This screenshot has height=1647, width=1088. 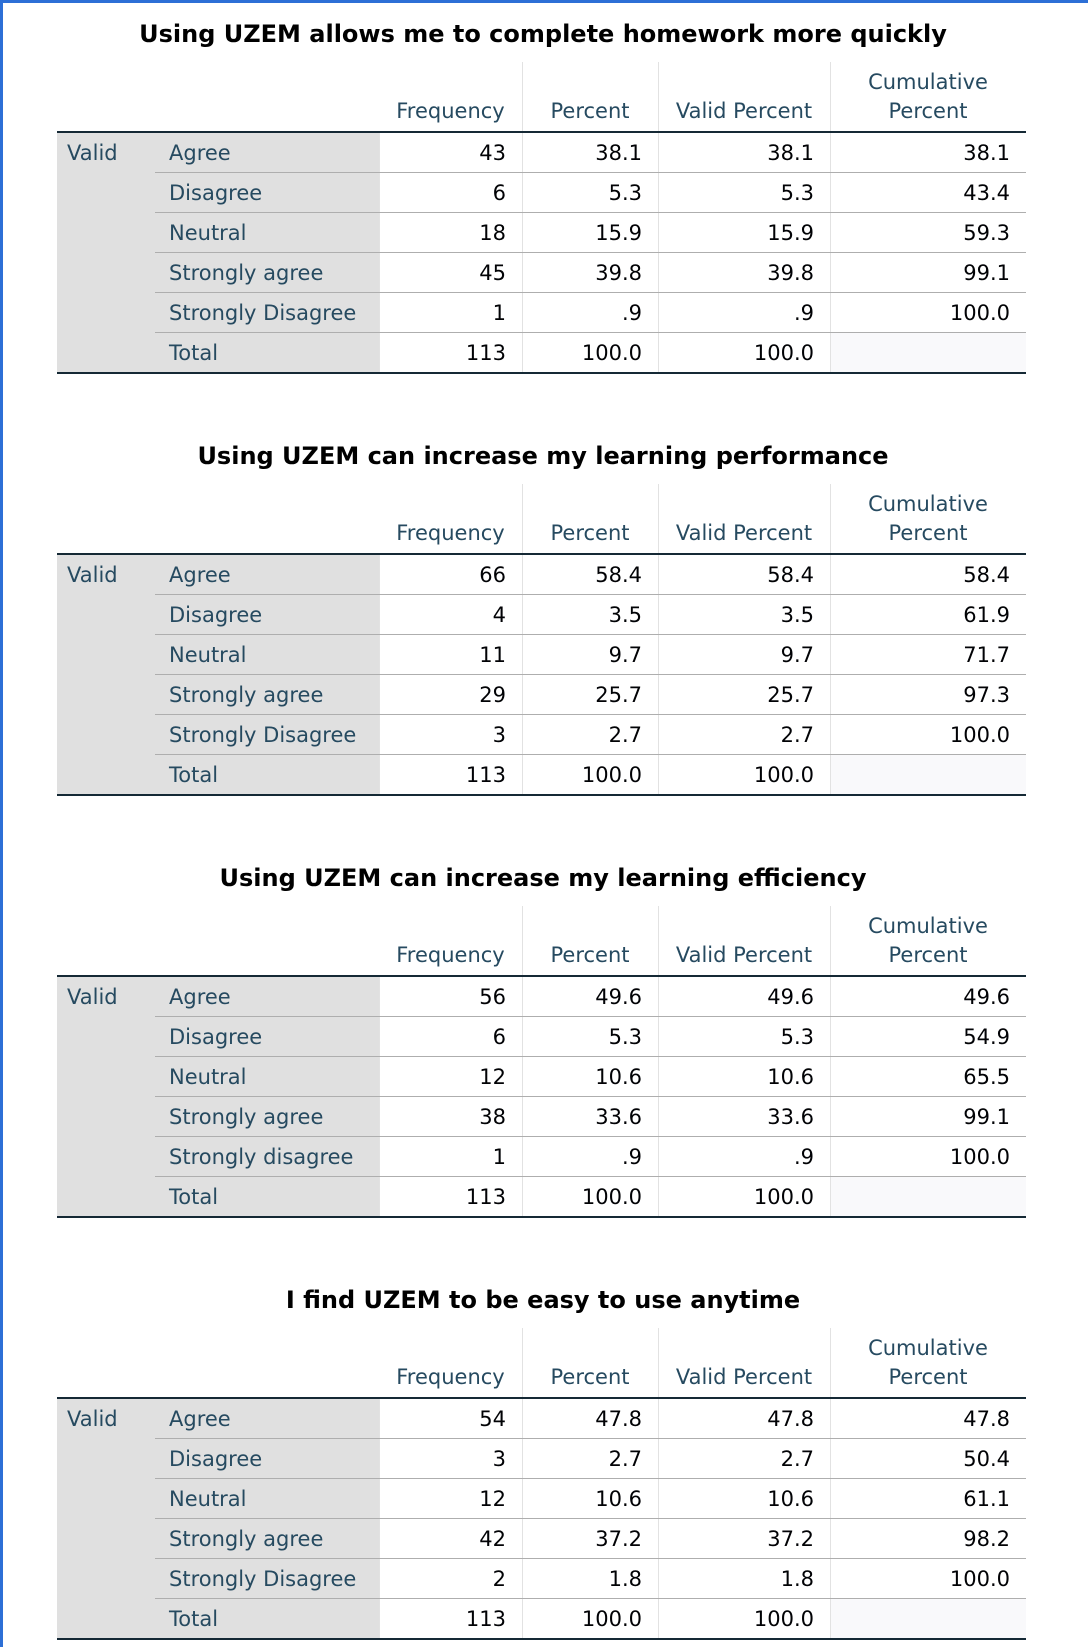 What do you see at coordinates (928, 193) in the screenshot?
I see `cell: 43.4` at bounding box center [928, 193].